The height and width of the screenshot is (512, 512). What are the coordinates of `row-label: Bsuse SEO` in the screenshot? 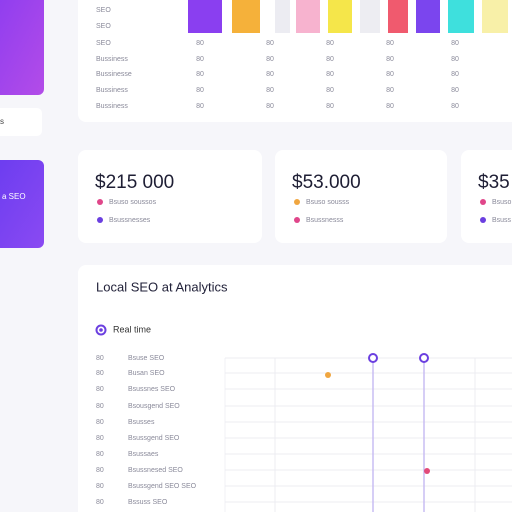 It's located at (146, 358).